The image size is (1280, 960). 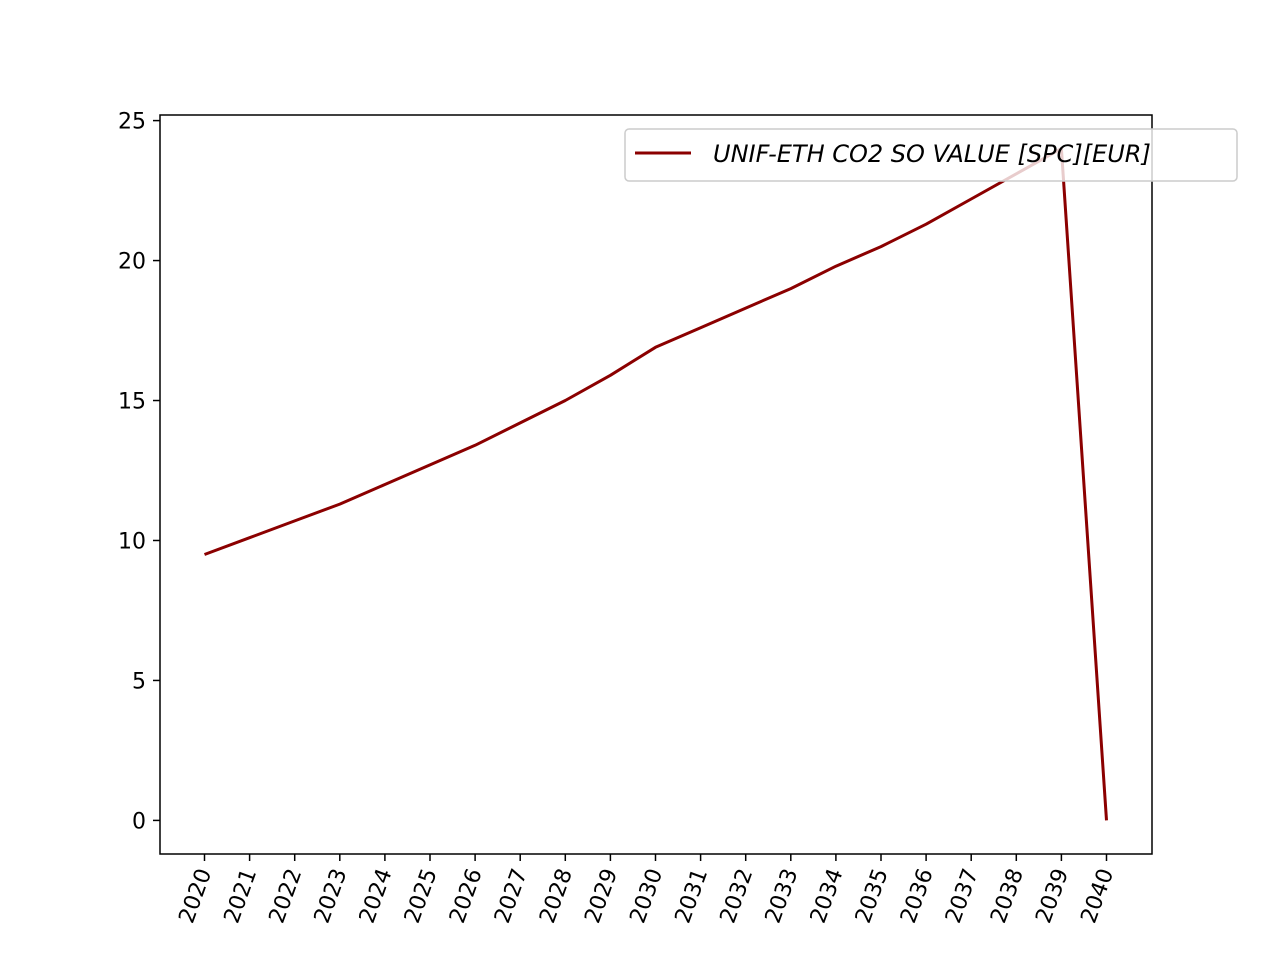 I want to click on legend-label: UNIF-ETH CO2 SO VALUE [SPC][EUR], so click(x=932, y=154).